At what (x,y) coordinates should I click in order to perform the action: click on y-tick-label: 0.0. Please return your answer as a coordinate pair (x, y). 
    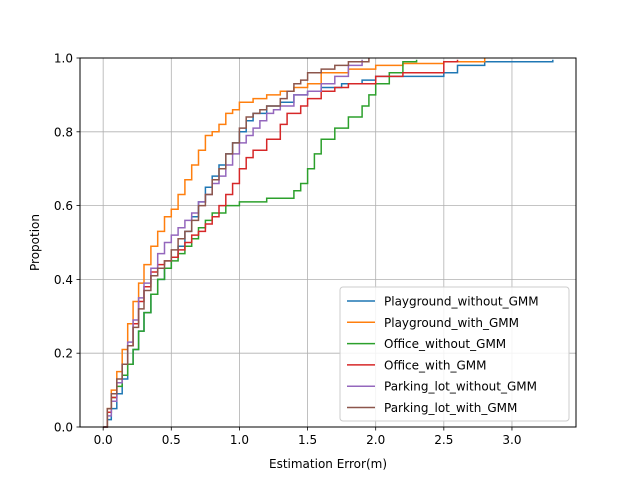
    Looking at the image, I should click on (63, 428).